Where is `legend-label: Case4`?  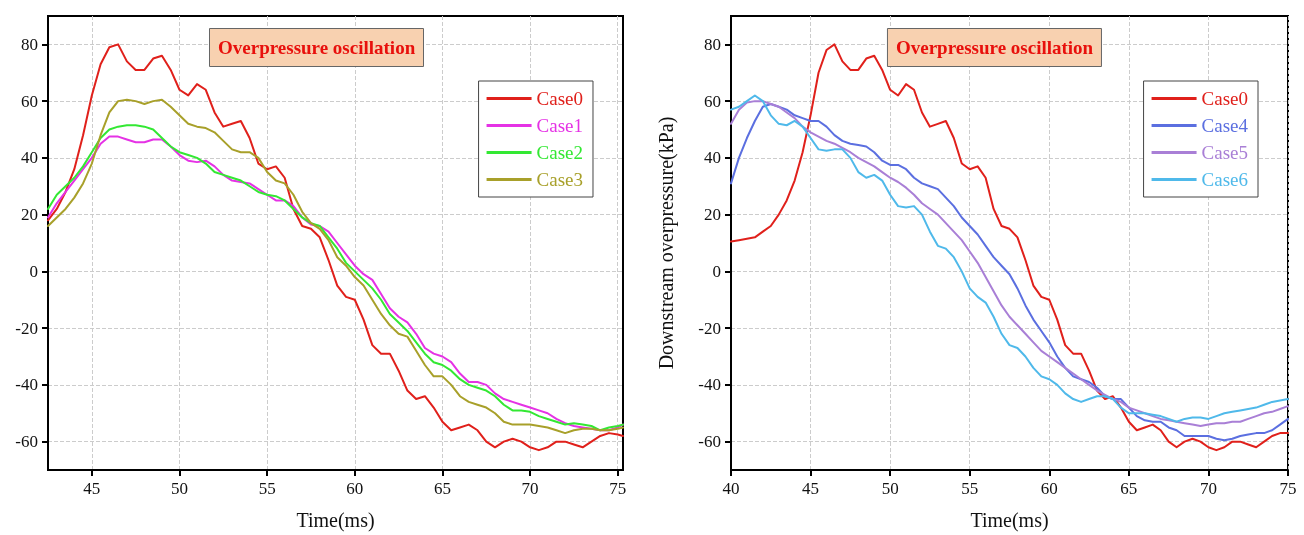
legend-label: Case4 is located at coordinates (1225, 125).